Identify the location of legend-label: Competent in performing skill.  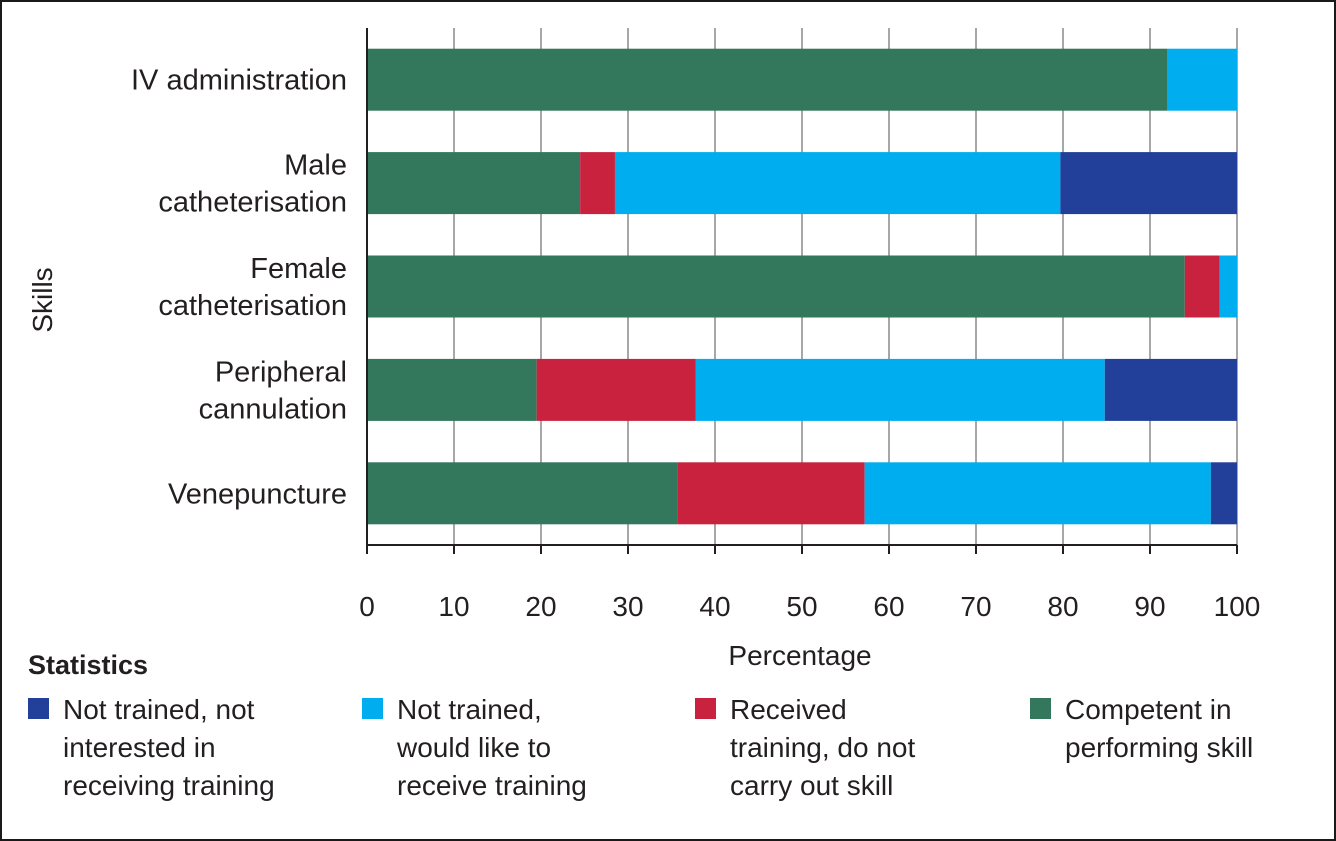
(1159, 728).